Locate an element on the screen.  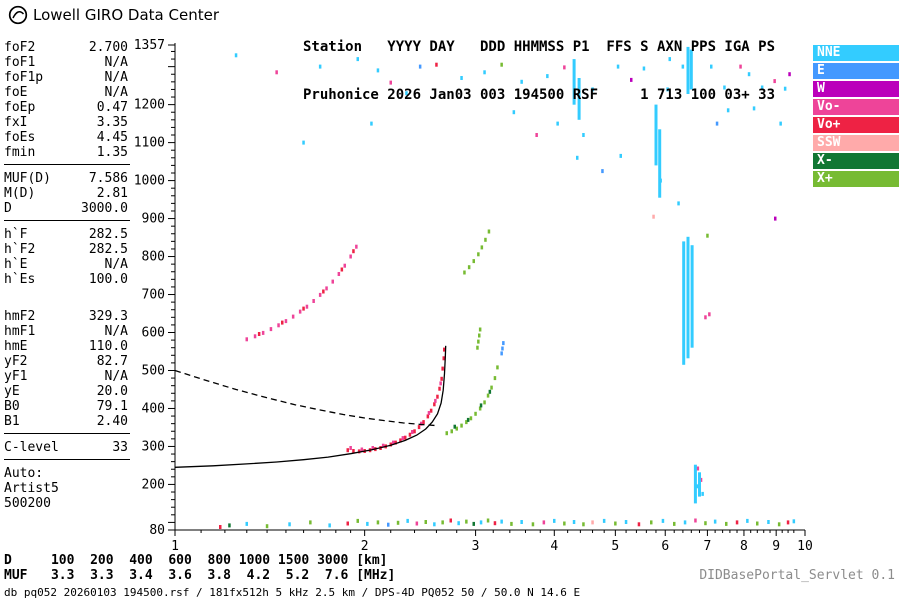
svg-text: 1100 is located at coordinates (149, 143).